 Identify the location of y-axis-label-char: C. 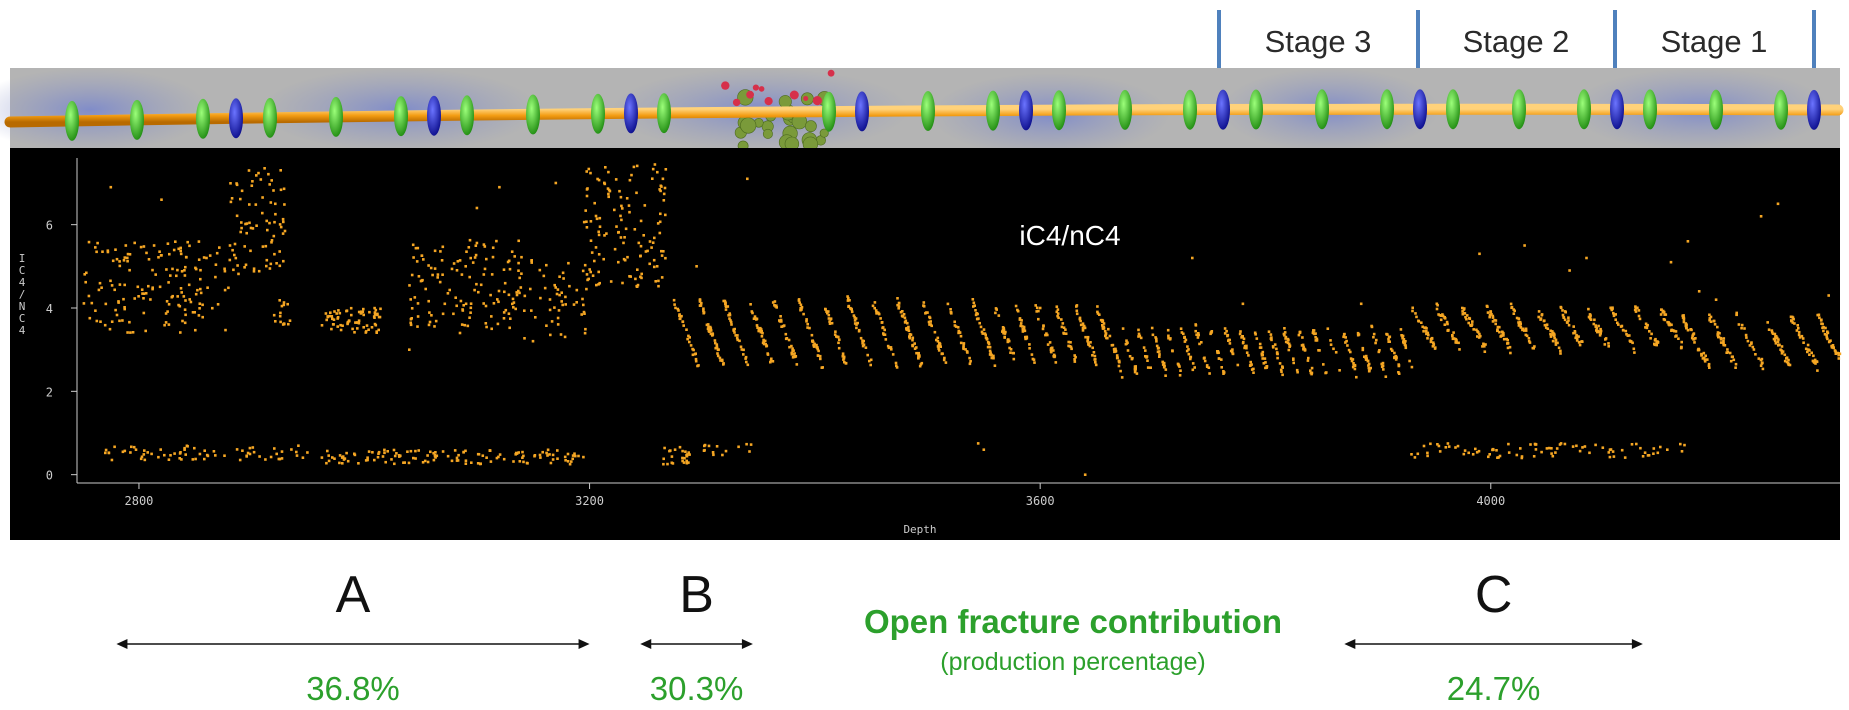
(22, 270).